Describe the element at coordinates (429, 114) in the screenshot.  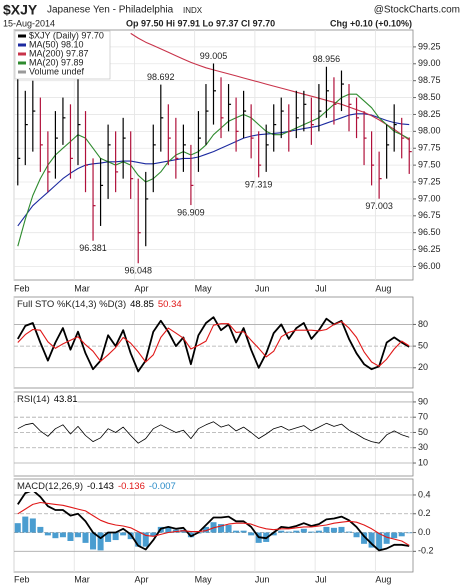
I see `y-tick-label: 98.25` at that location.